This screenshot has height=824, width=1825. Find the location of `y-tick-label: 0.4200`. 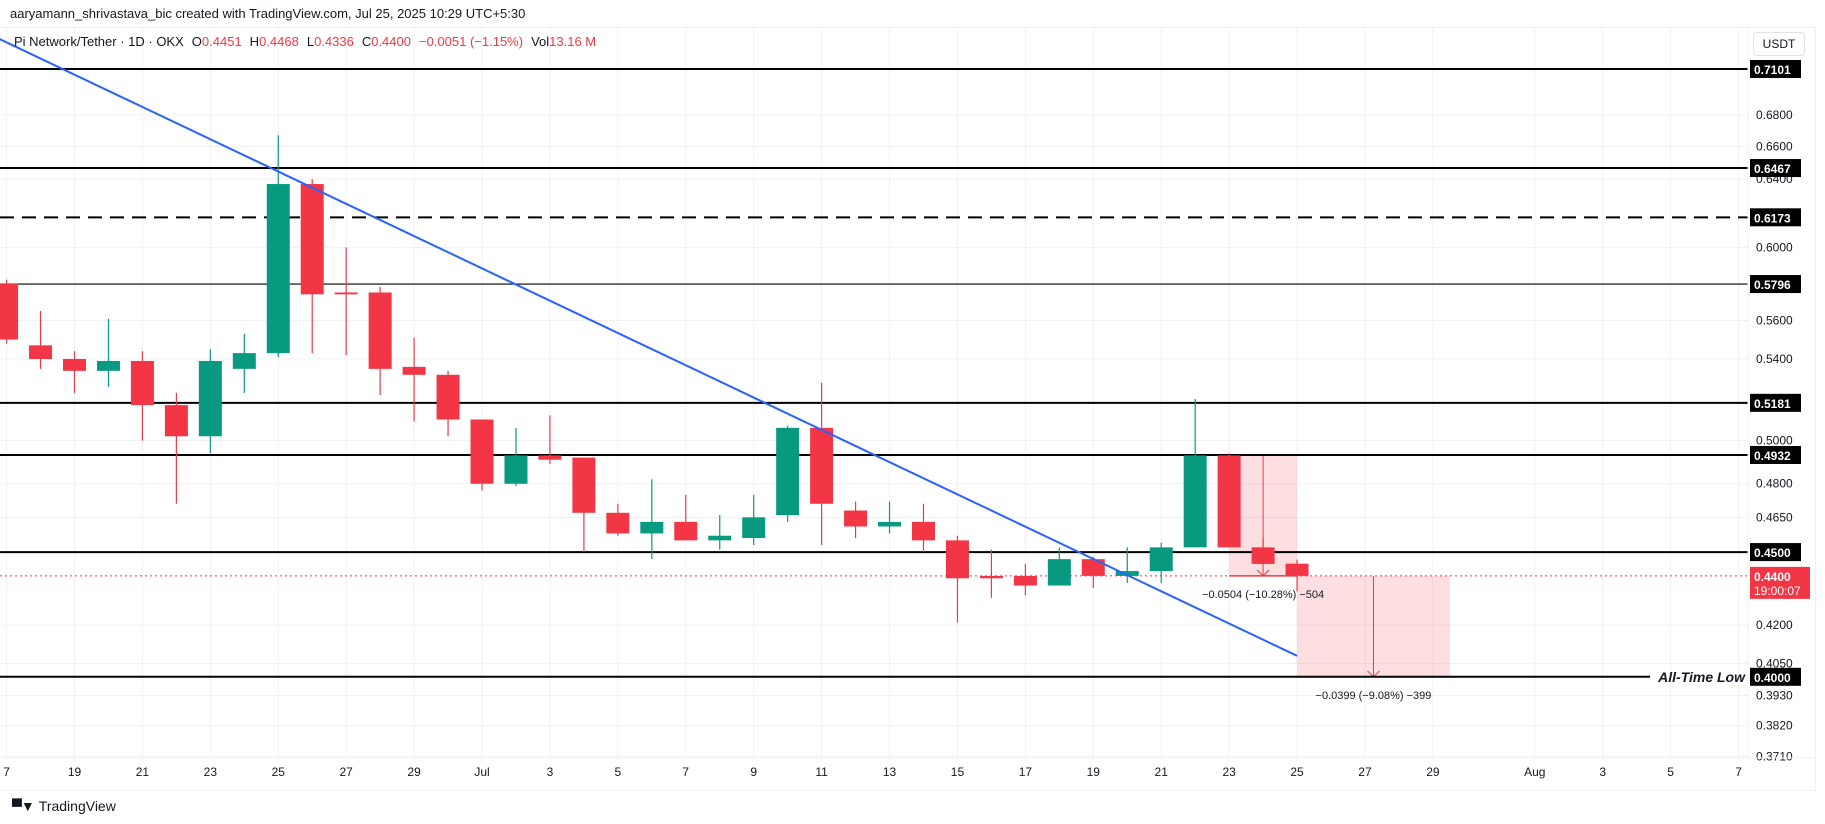

y-tick-label: 0.4200 is located at coordinates (1774, 625).